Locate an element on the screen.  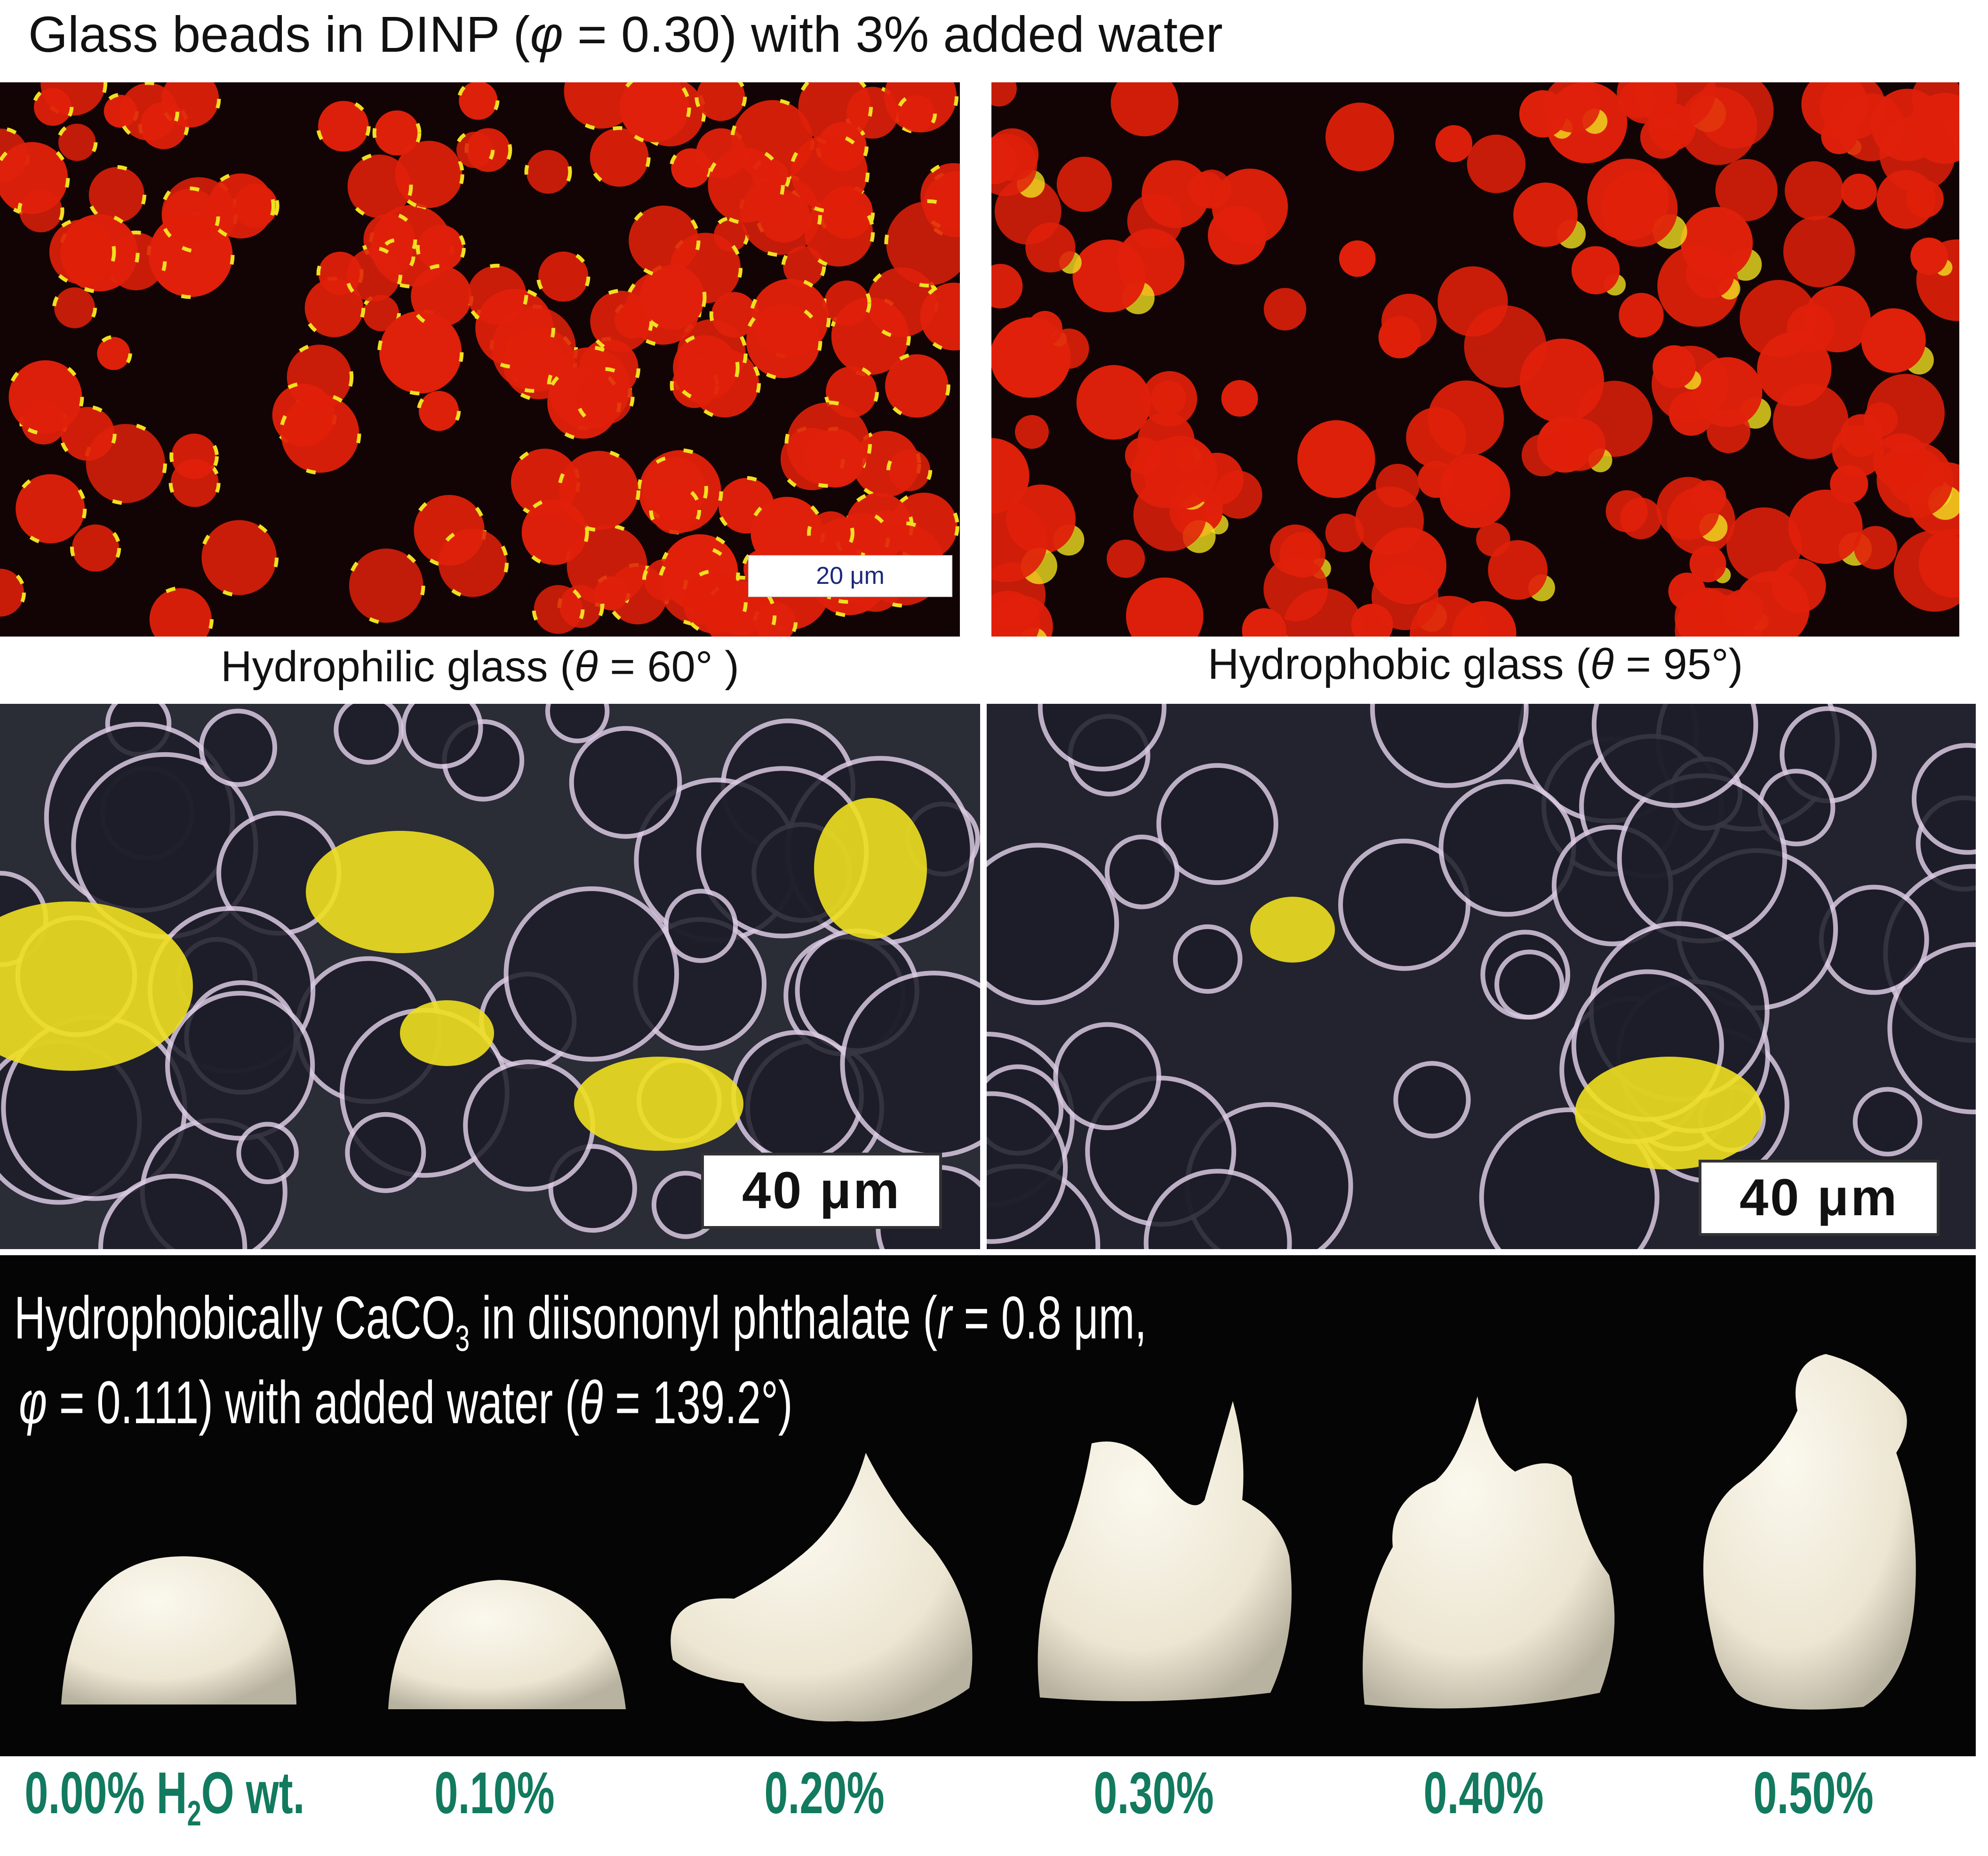
title-phi: φ is located at coordinates (546, 34).